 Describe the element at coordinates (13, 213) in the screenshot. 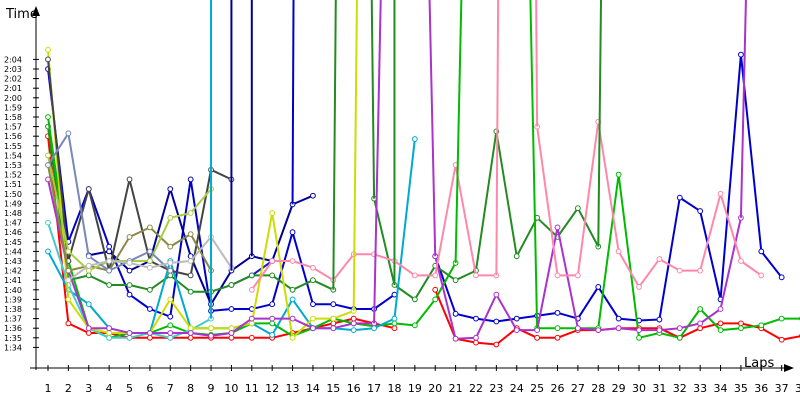

I see `y-tick-label: 1:48` at that location.